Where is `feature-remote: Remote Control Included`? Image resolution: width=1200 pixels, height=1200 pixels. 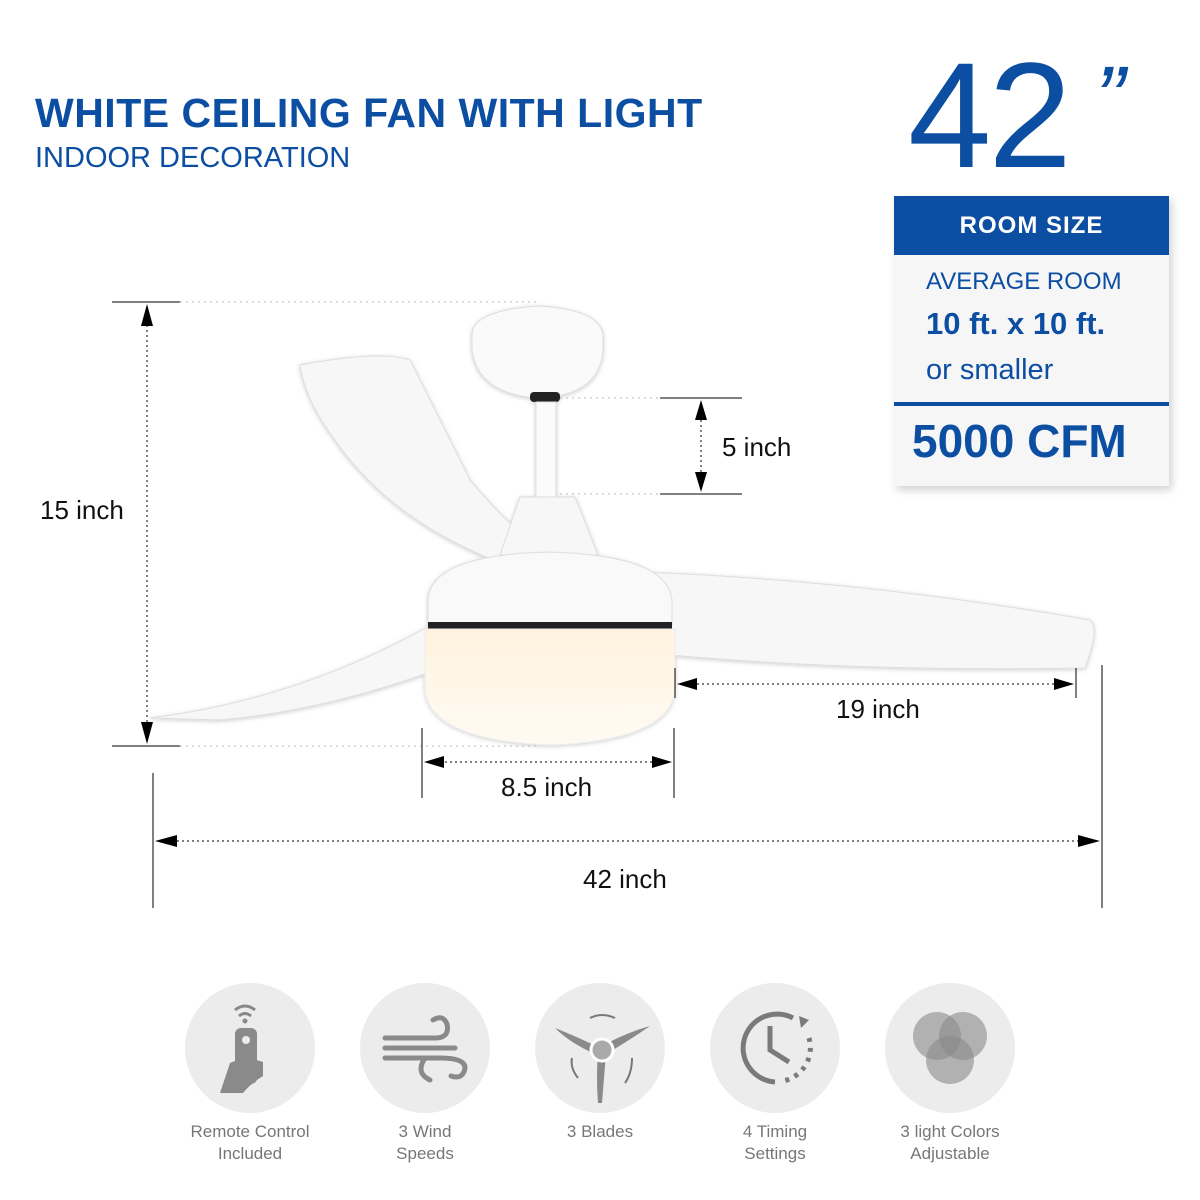 feature-remote: Remote Control Included is located at coordinates (250, 1074).